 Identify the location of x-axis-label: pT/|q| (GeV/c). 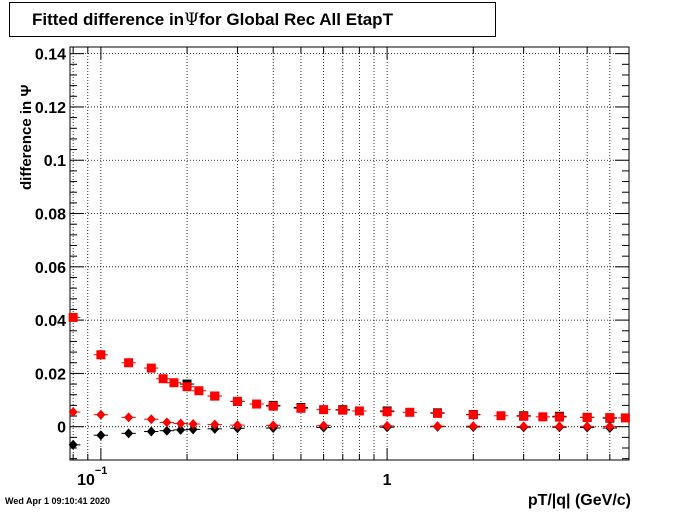
(579, 500).